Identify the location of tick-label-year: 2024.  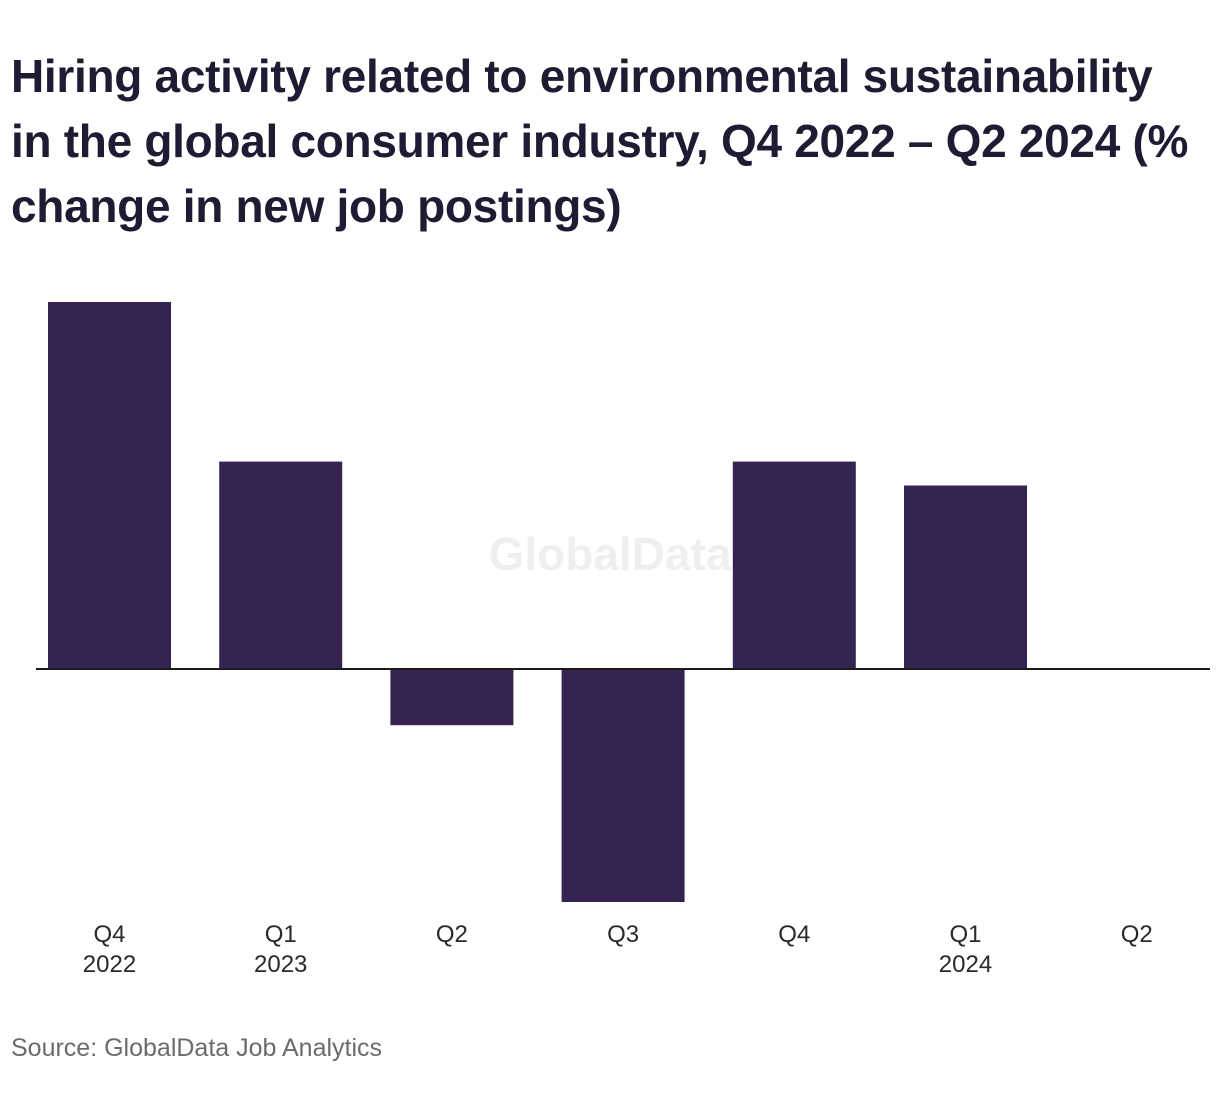
(965, 964).